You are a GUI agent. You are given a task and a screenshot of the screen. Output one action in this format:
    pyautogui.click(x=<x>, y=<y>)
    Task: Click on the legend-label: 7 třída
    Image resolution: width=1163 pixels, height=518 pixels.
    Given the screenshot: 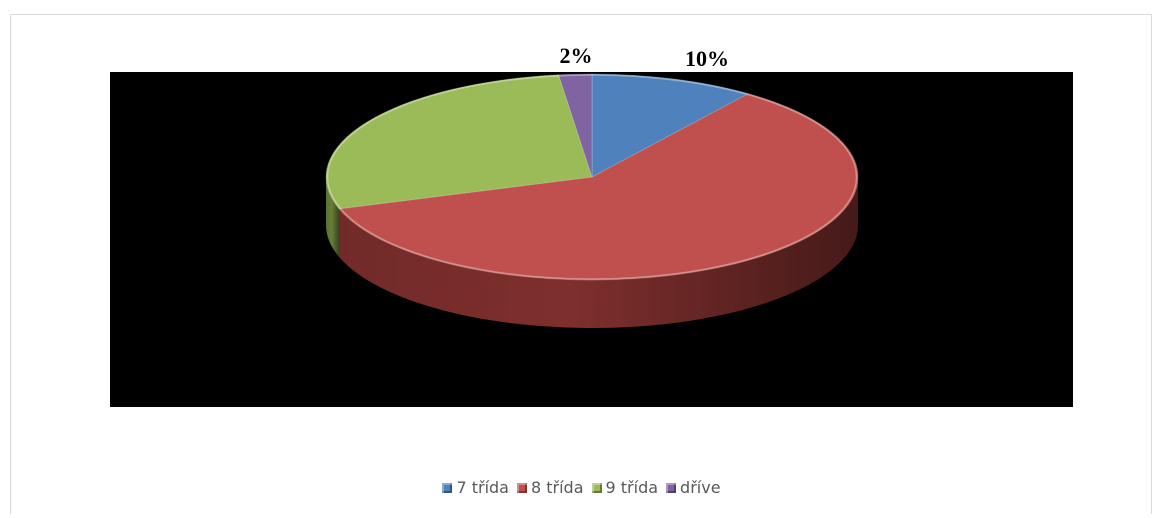 What is the action you would take?
    pyautogui.click(x=482, y=487)
    